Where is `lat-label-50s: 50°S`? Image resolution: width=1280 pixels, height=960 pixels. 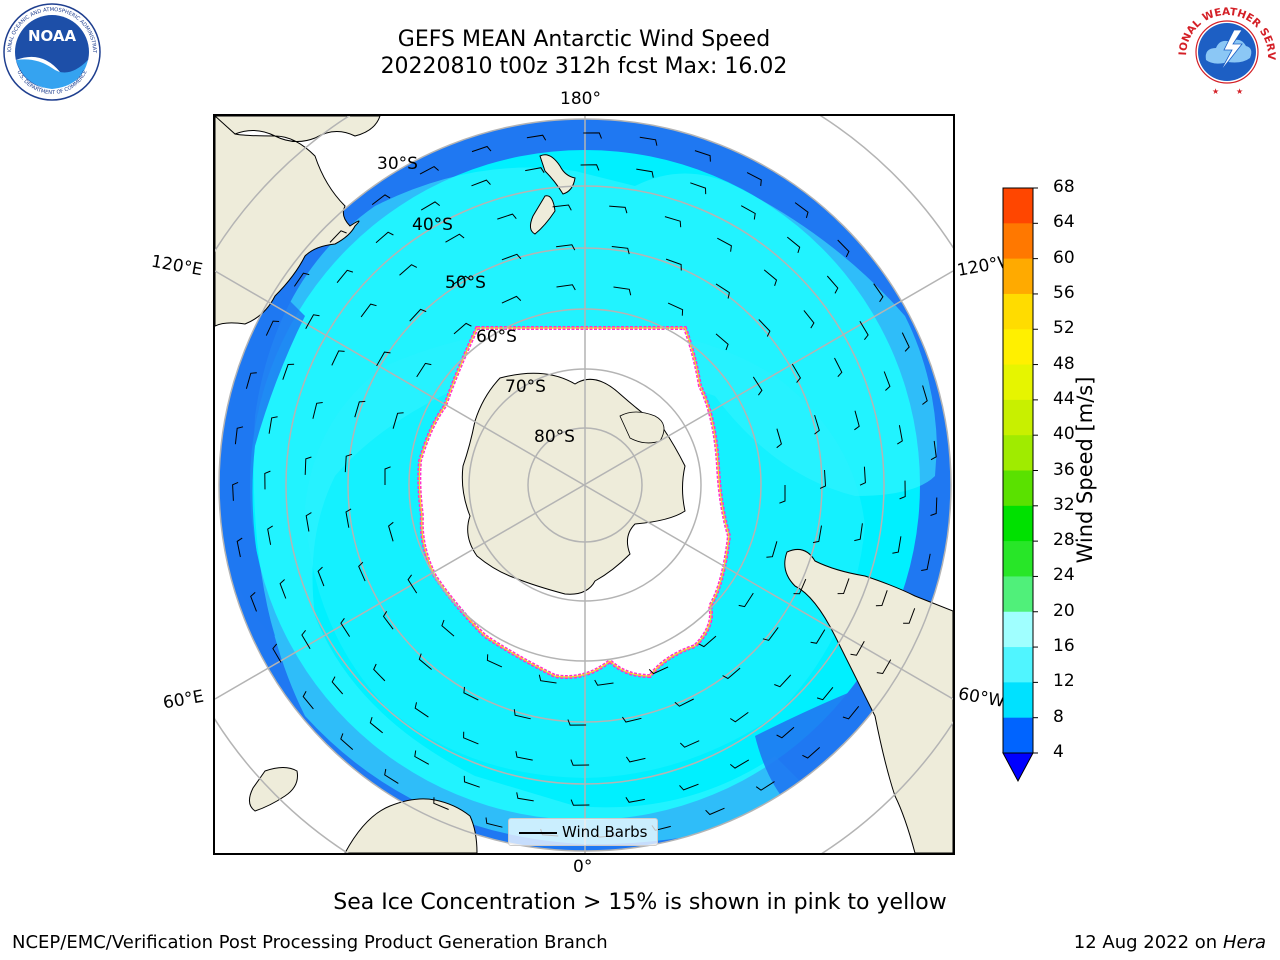 lat-label-50s: 50°S is located at coordinates (465, 283).